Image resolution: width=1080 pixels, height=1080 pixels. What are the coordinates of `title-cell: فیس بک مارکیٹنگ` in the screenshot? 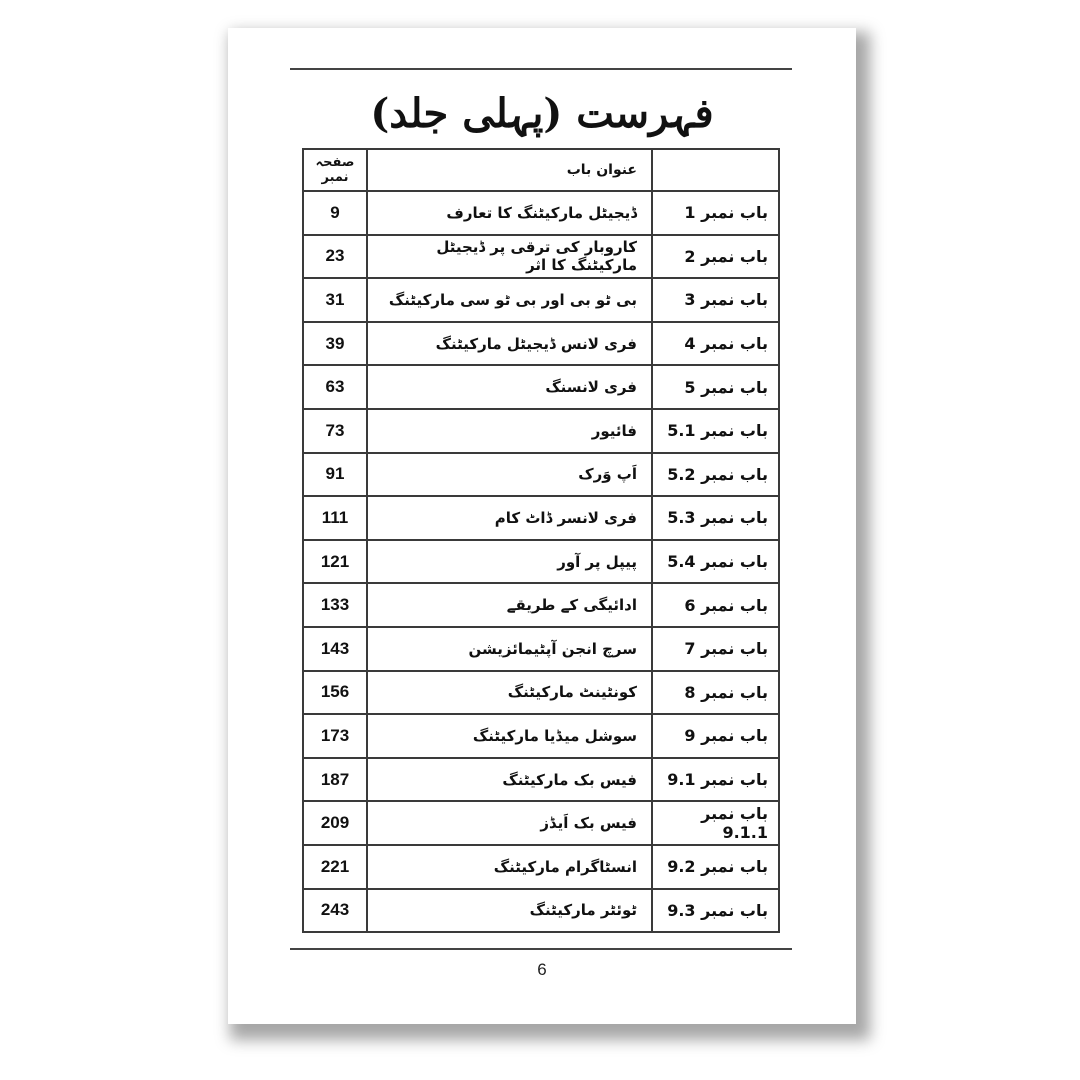 It's located at (509, 779).